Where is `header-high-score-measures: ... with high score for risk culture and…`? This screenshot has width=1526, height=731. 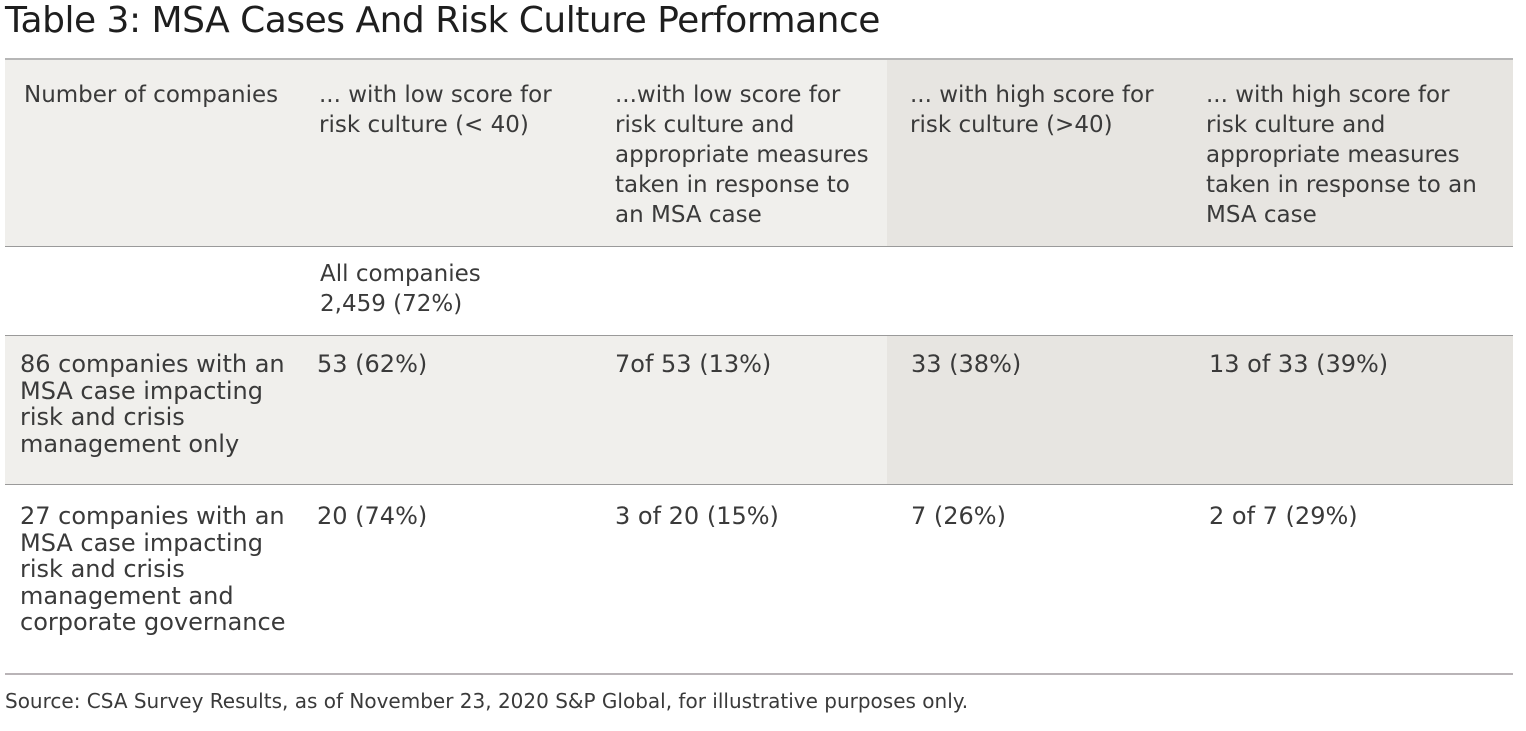
header-high-score-measures: ... with high score for risk culture and… is located at coordinates (1341, 155).